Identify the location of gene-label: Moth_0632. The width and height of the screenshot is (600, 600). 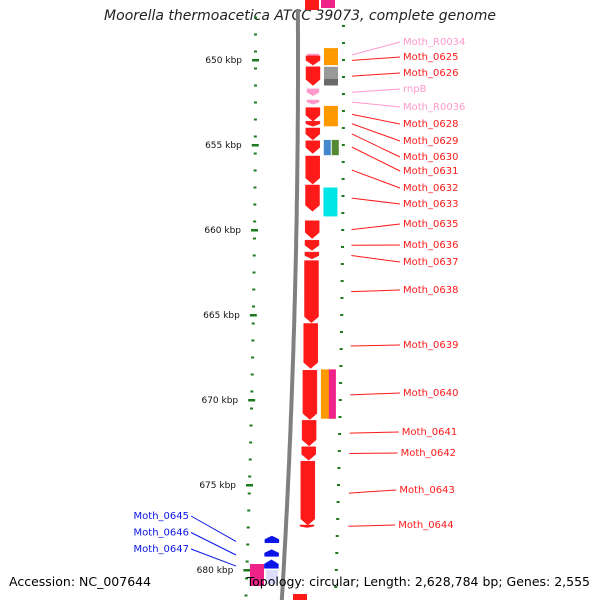
(430, 188).